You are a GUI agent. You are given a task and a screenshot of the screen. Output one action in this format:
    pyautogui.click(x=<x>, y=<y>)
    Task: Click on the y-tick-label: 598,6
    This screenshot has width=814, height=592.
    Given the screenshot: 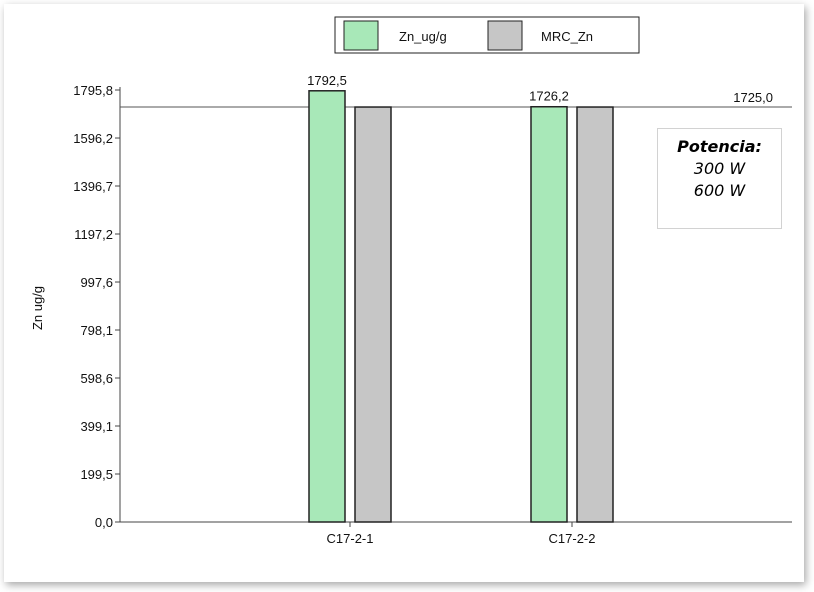 What is the action you would take?
    pyautogui.click(x=96, y=378)
    